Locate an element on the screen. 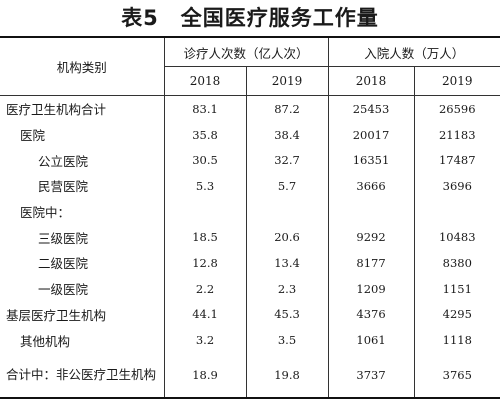  row-label: 民营医院 is located at coordinates (63, 187).